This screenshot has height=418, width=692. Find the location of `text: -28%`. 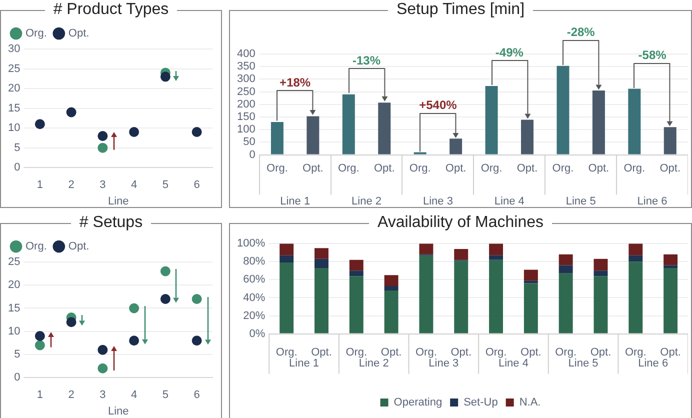

text: -28% is located at coordinates (581, 32).